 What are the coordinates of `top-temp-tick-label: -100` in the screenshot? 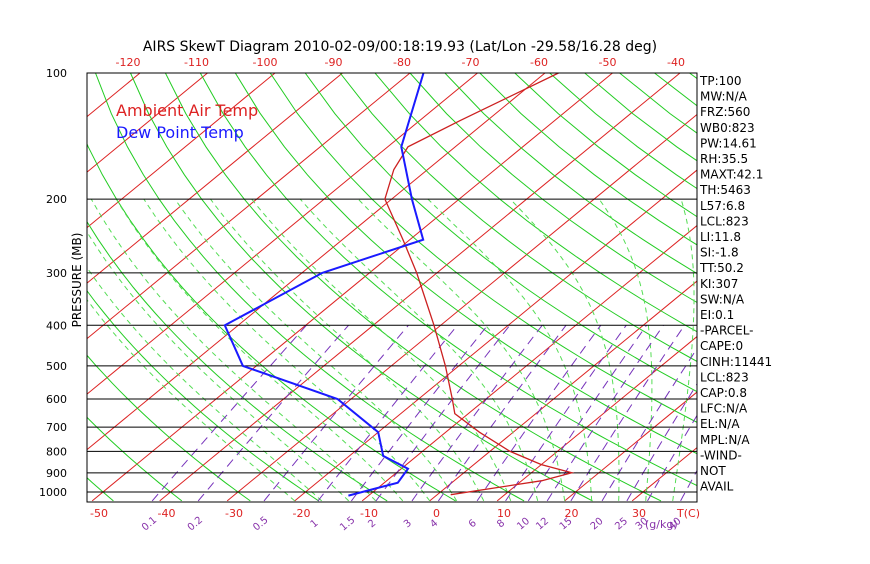 It's located at (265, 62).